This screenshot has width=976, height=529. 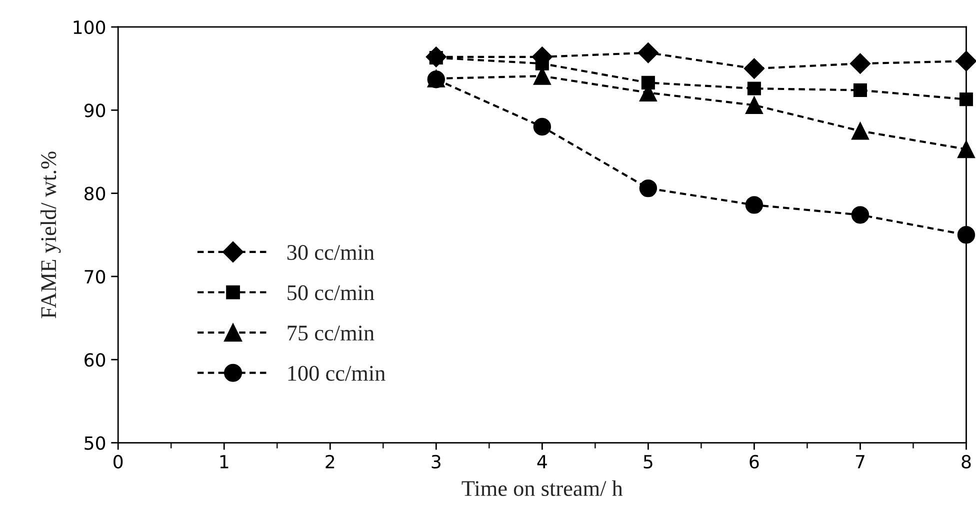 What do you see at coordinates (331, 333) in the screenshot?
I see `legend-label: 75 cc/min` at bounding box center [331, 333].